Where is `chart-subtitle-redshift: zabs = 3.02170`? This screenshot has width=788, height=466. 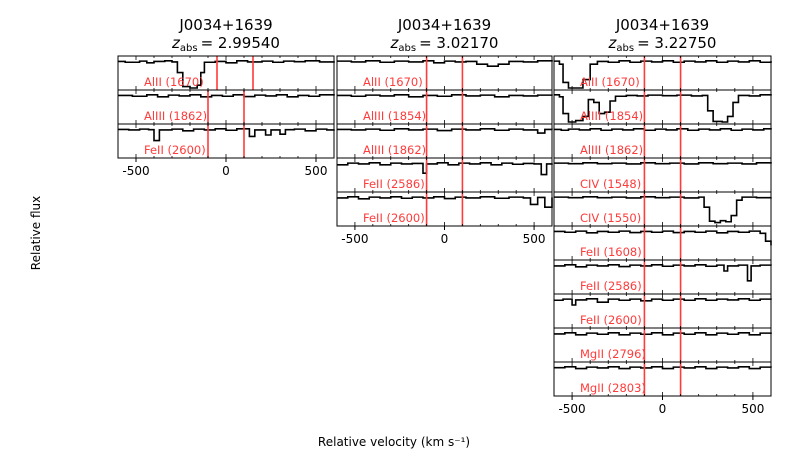 chart-subtitle-redshift: zabs = 3.02170 is located at coordinates (444, 44).